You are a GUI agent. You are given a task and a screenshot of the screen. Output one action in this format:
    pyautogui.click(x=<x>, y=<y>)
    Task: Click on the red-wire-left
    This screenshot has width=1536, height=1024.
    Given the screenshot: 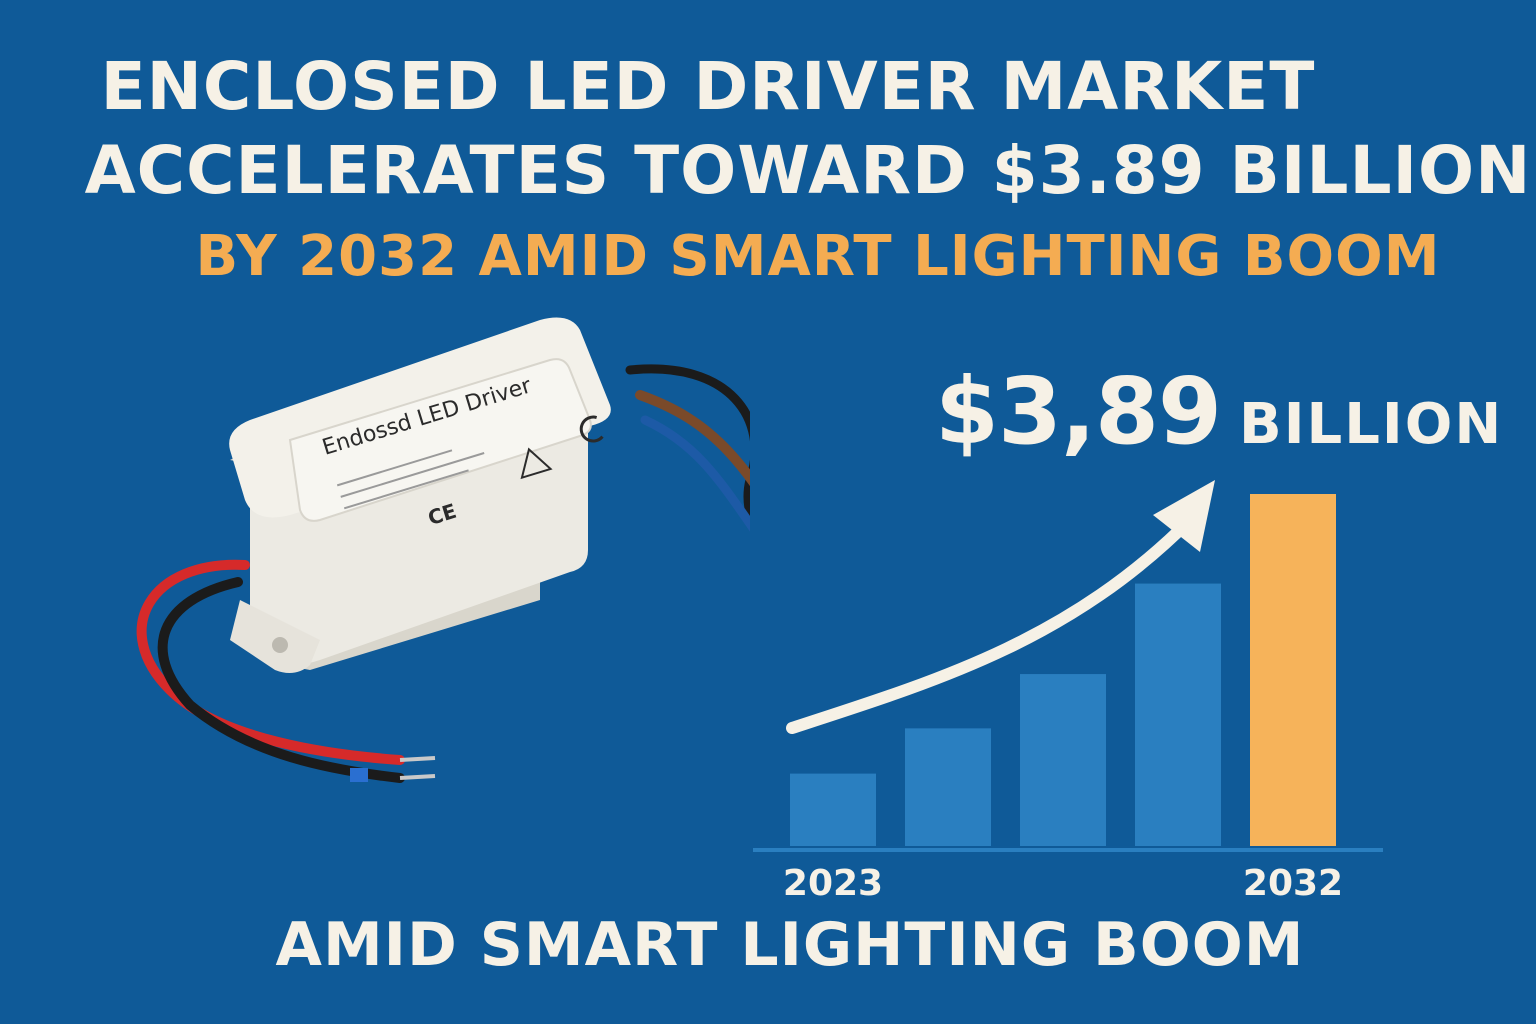 What is the action you would take?
    pyautogui.click(x=270, y=662)
    